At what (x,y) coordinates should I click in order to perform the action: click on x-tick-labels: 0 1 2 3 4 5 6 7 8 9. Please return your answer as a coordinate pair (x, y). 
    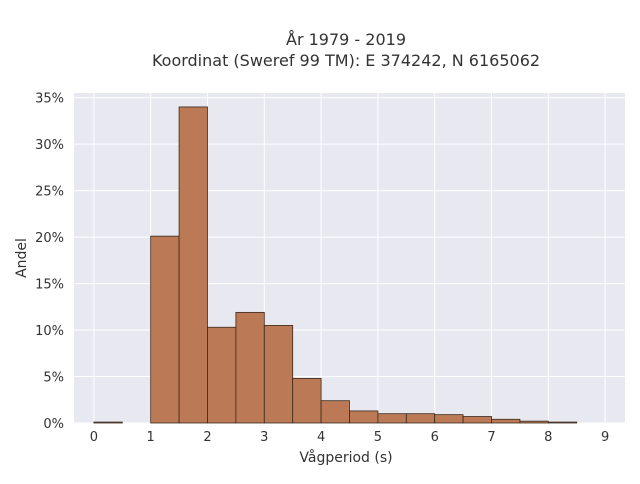
    Looking at the image, I should click on (350, 437).